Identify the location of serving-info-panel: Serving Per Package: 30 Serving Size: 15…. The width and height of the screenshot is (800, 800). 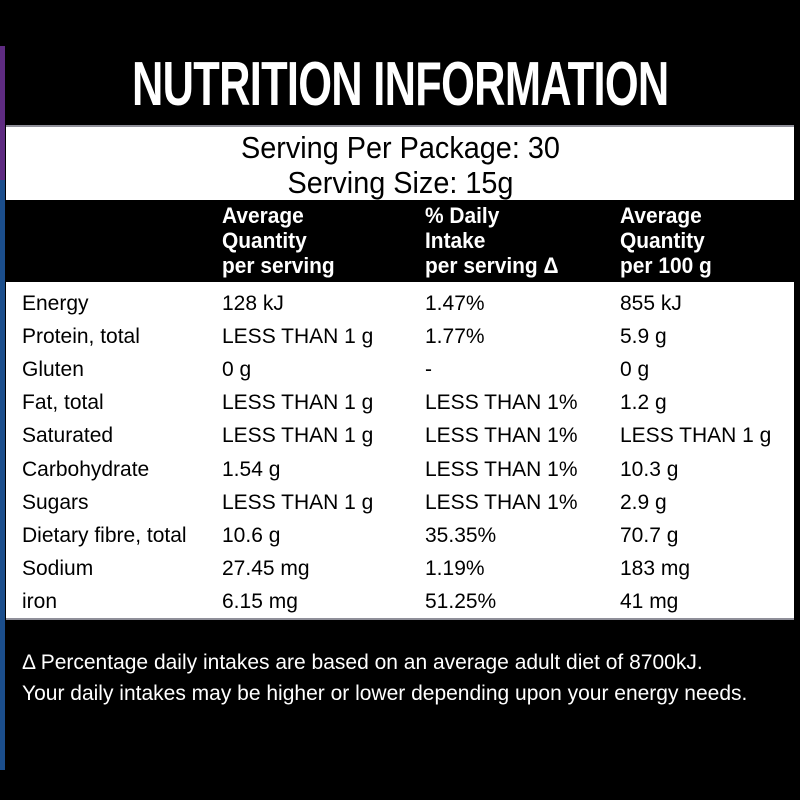
(400, 162).